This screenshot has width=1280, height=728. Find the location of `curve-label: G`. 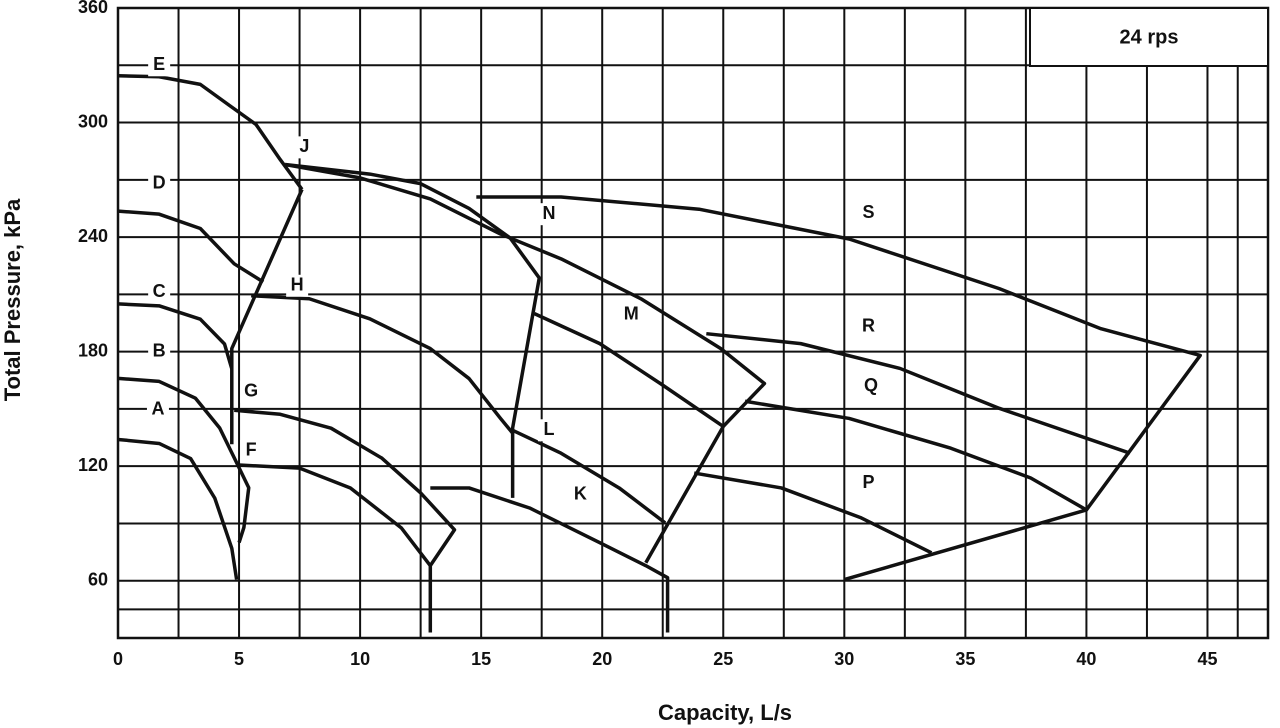

curve-label: G is located at coordinates (251, 390).